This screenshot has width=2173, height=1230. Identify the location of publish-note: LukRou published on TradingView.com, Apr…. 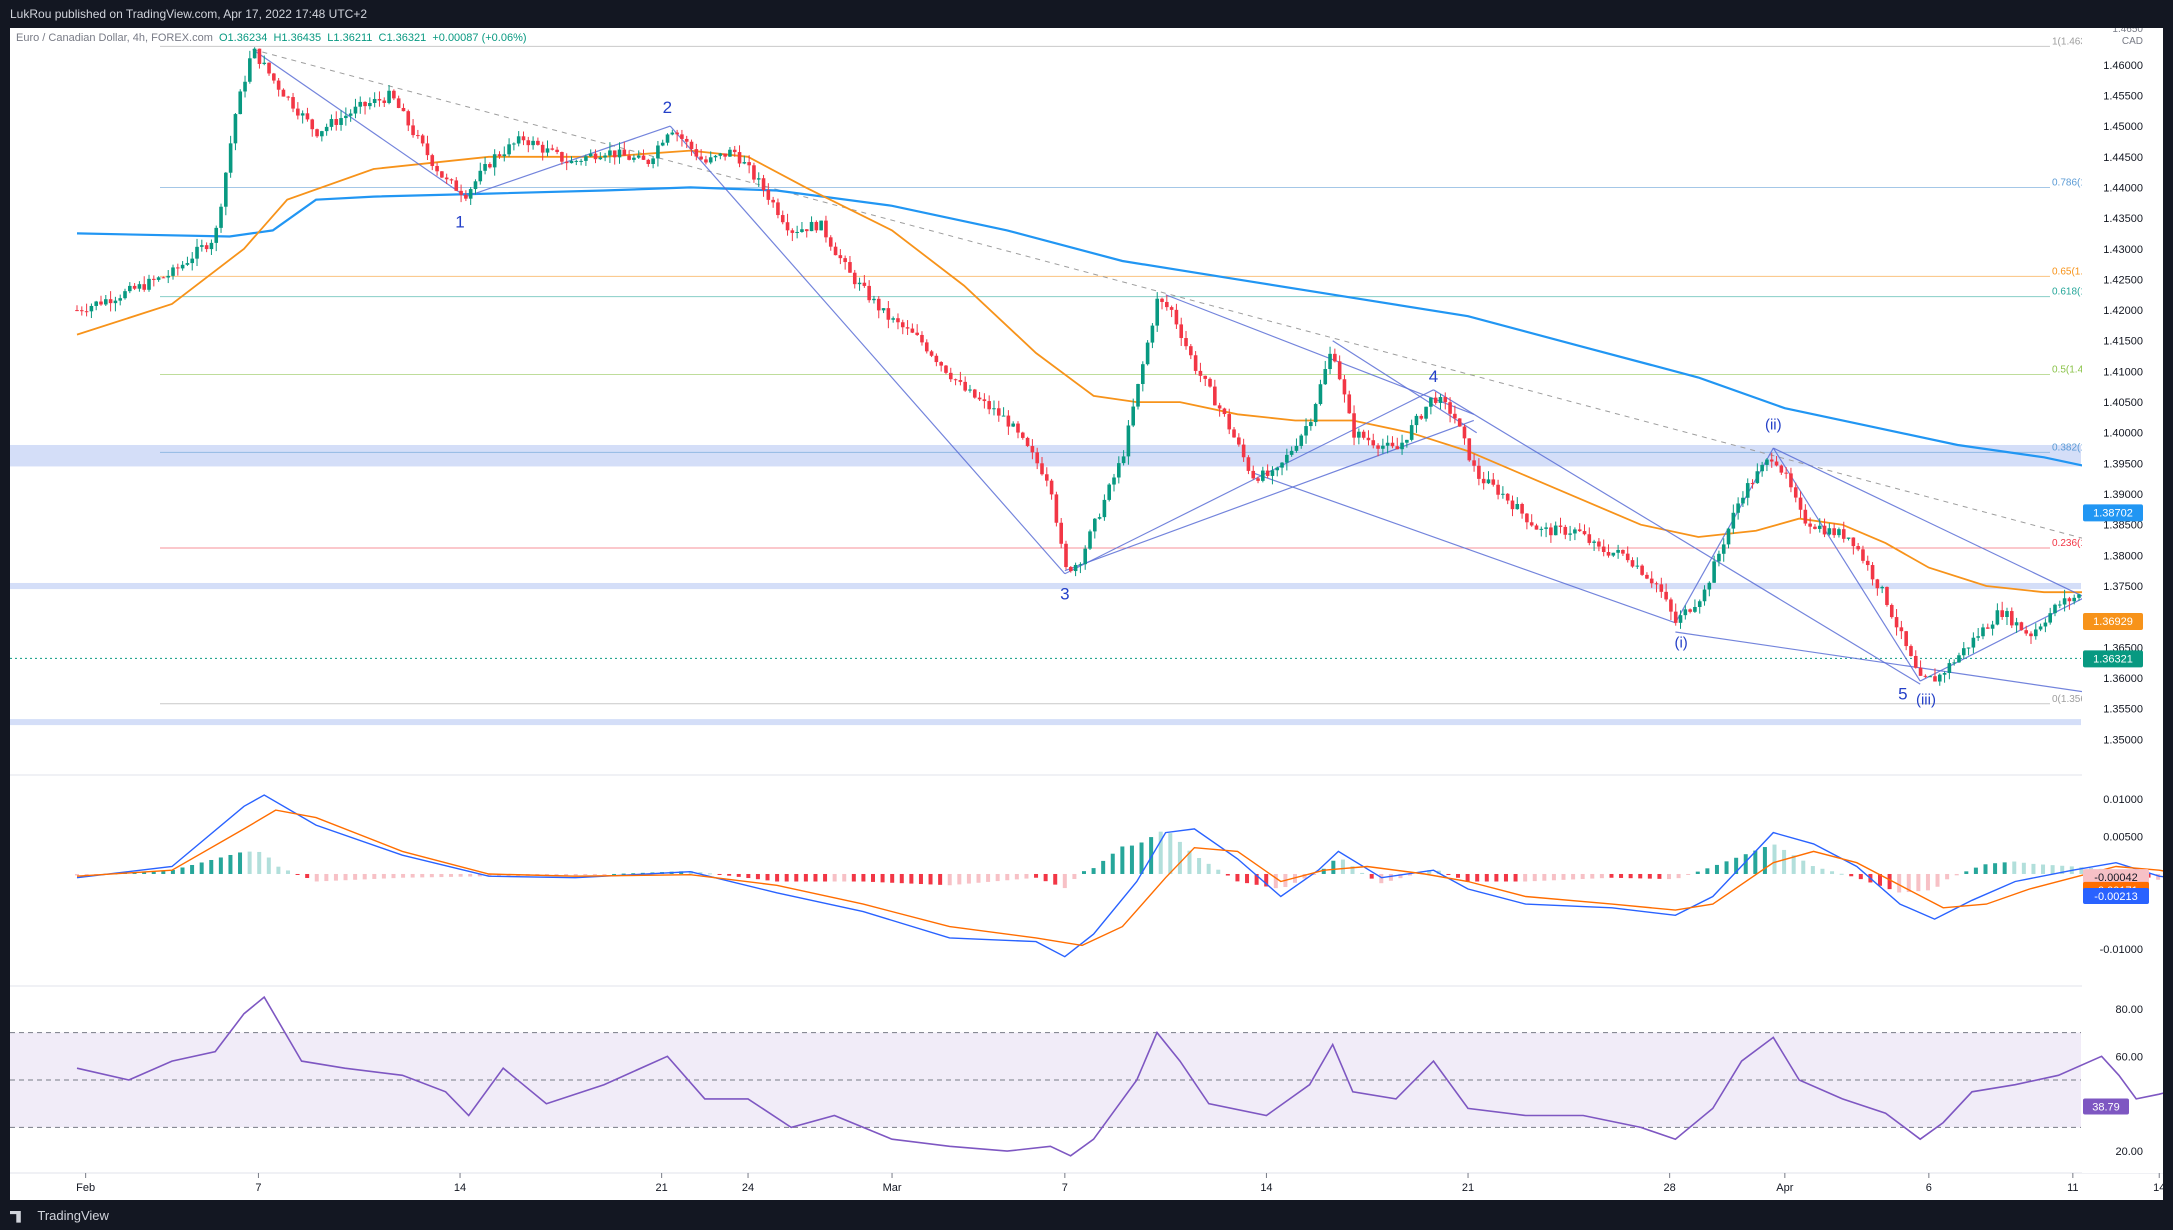
(189, 14).